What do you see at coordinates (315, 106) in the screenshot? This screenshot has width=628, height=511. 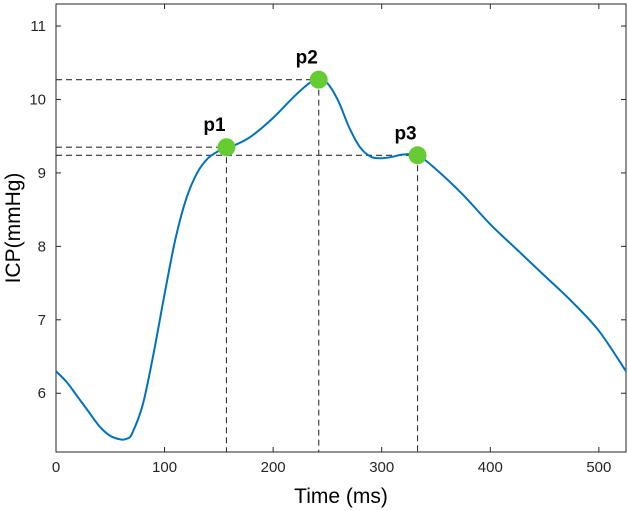 I see `peak-markers: p1 p2 p3` at bounding box center [315, 106].